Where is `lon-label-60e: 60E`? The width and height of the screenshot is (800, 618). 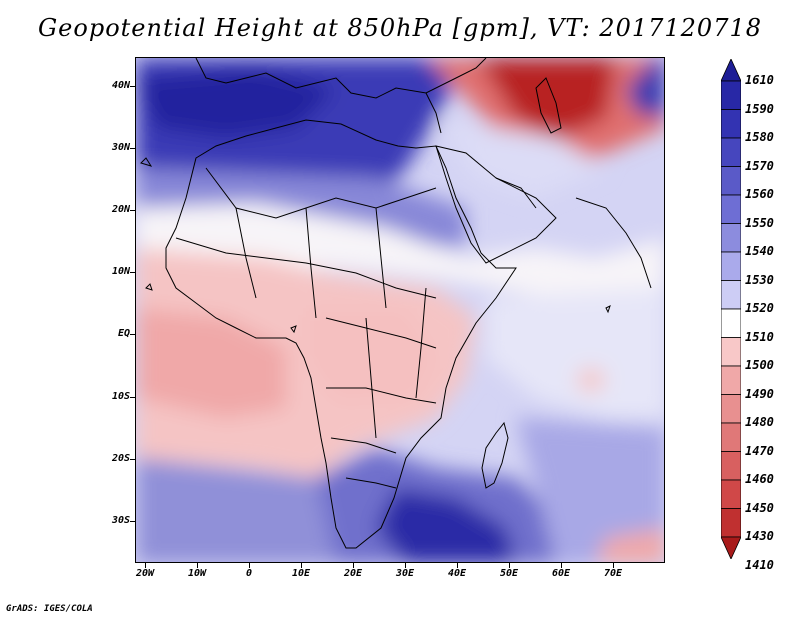 lon-label-60e: 60E is located at coordinates (561, 573).